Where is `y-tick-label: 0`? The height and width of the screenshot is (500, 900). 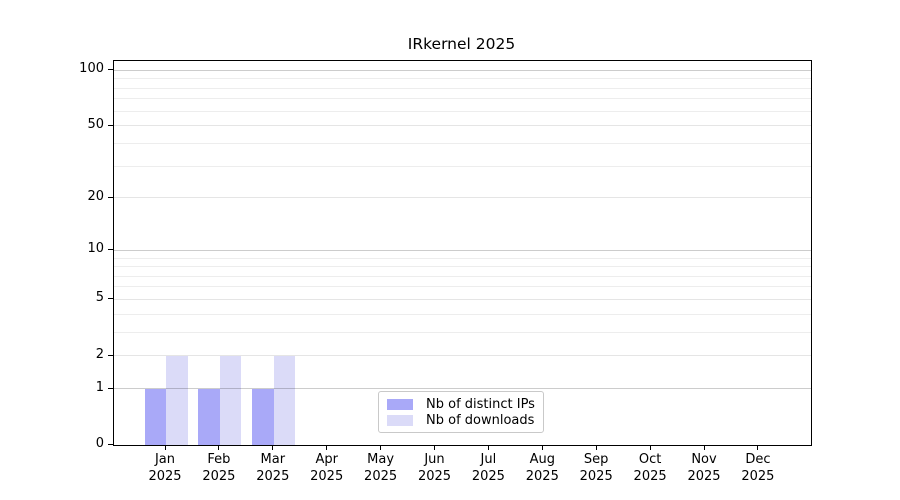 y-tick-label: 0 is located at coordinates (99, 443).